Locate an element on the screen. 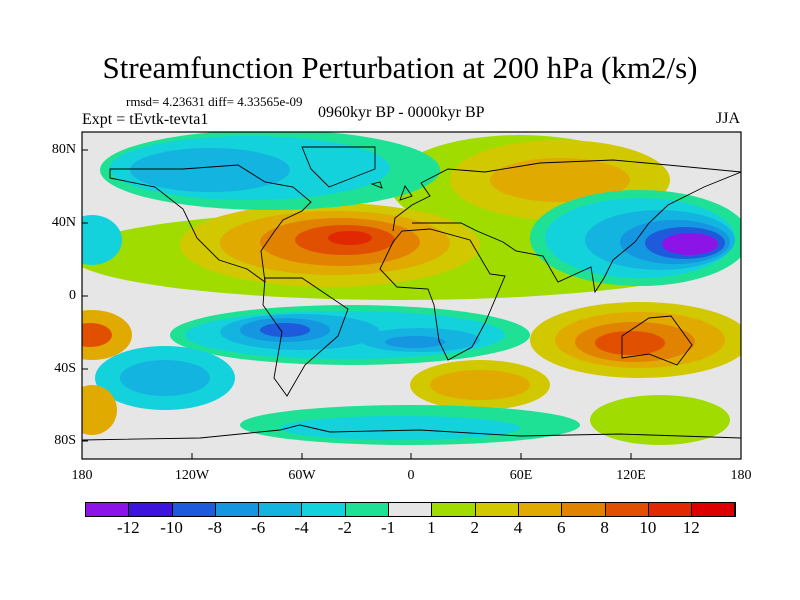 This screenshot has width=800, height=600. colorbar-label: 4 is located at coordinates (518, 527).